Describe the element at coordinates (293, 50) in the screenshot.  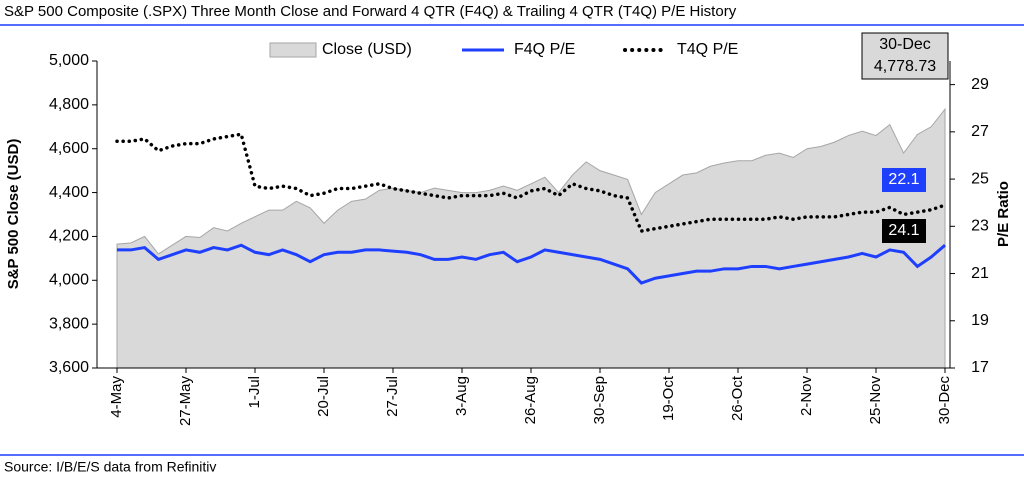
I see `legend-swatch` at that location.